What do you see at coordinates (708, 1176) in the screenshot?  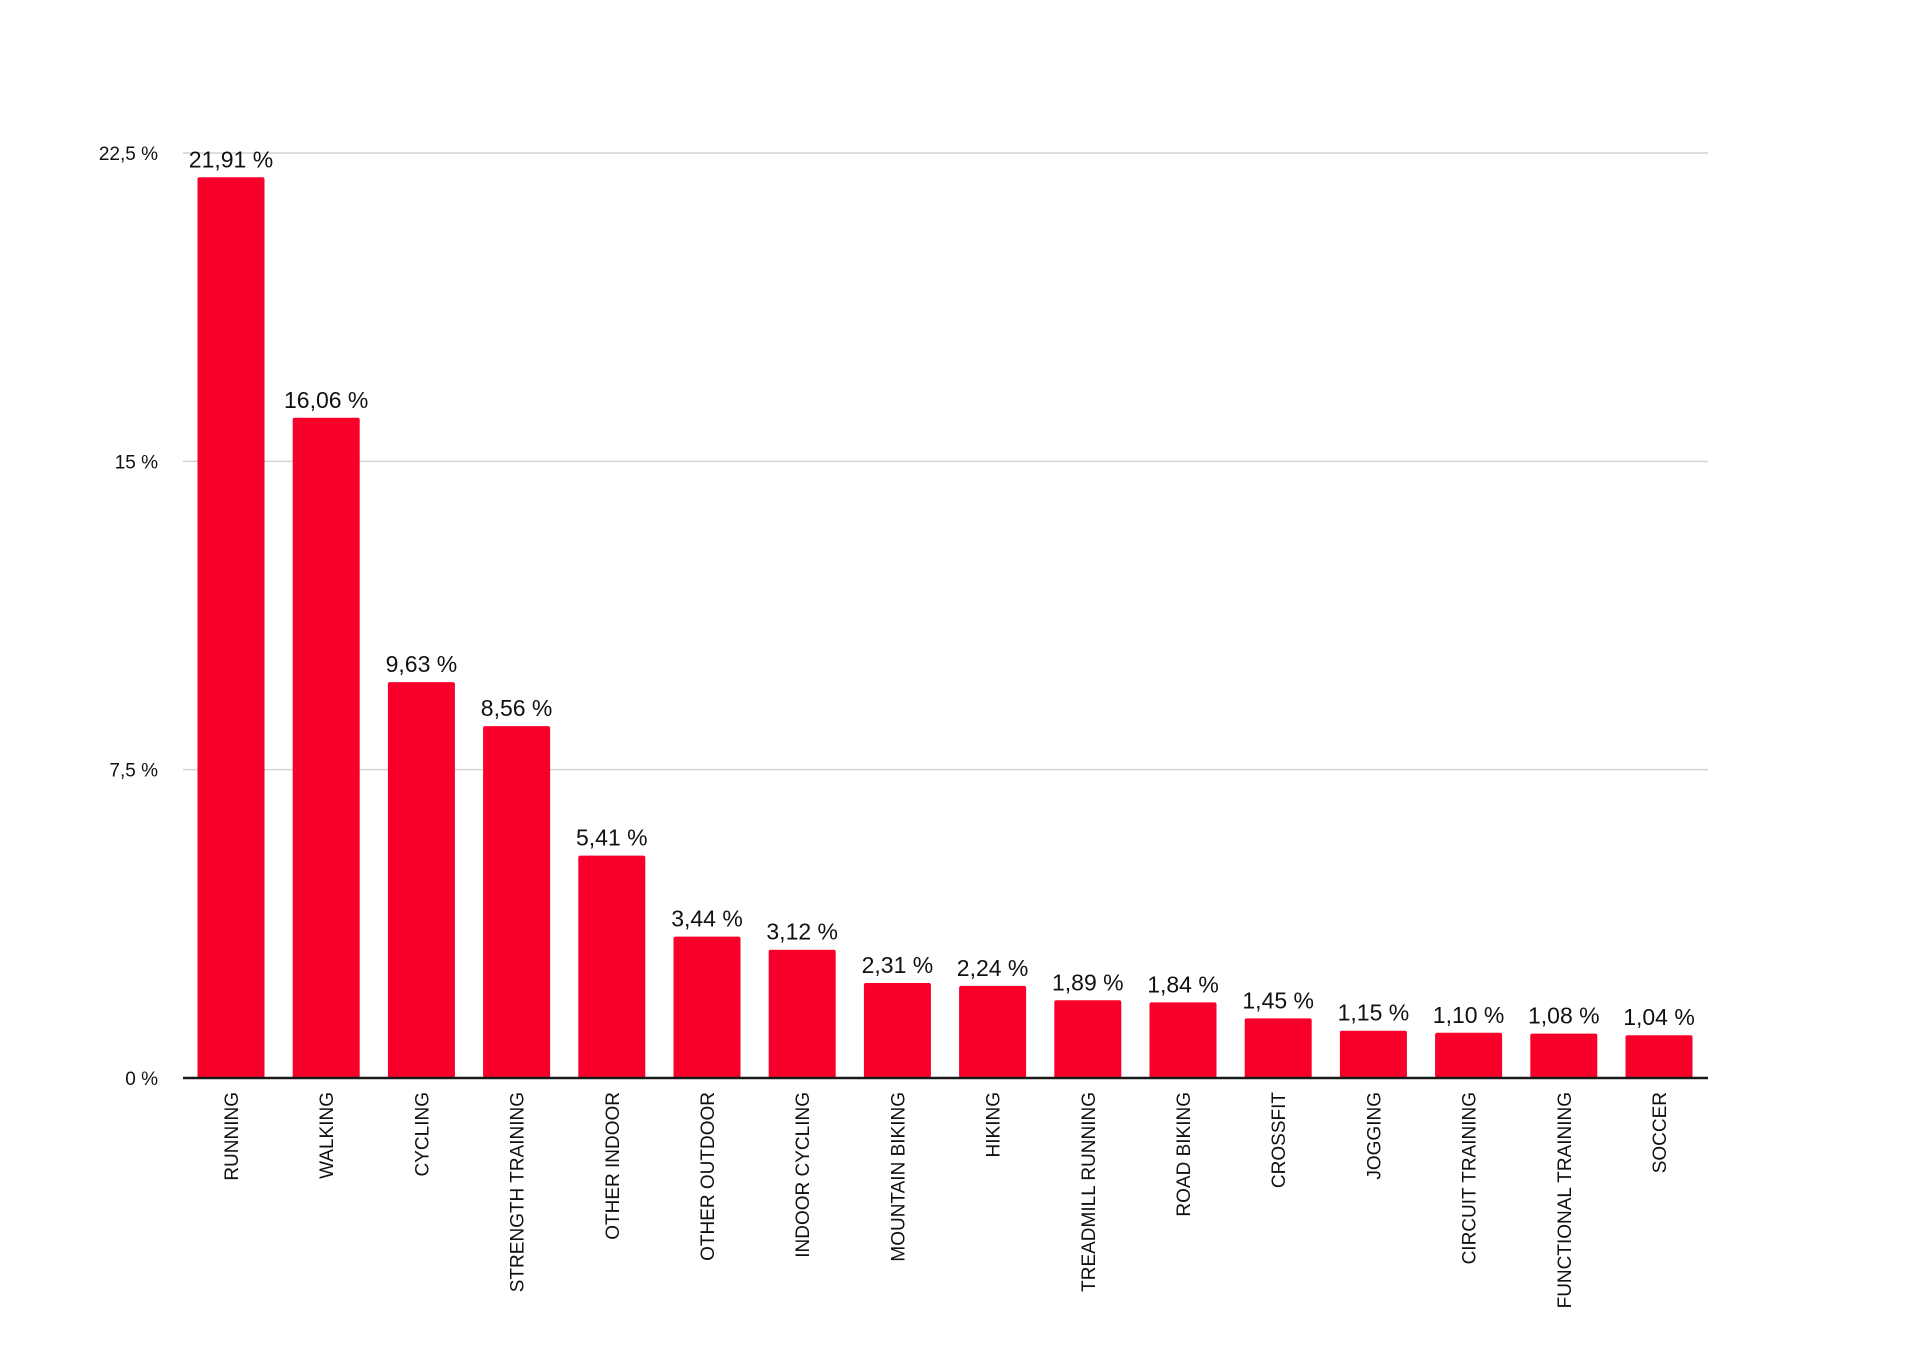 I see `x-tick-label: OTHER OUTDOOR` at bounding box center [708, 1176].